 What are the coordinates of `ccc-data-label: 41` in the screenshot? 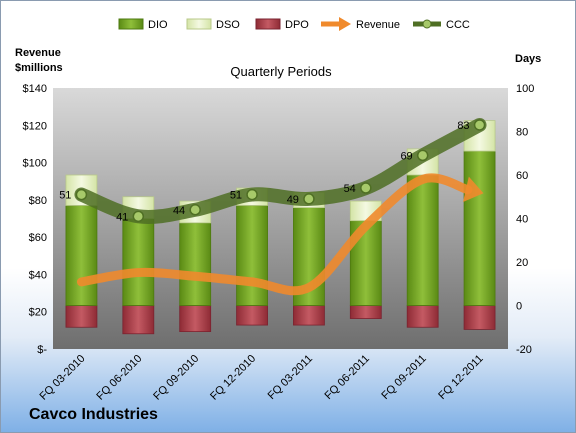 It's located at (122, 217).